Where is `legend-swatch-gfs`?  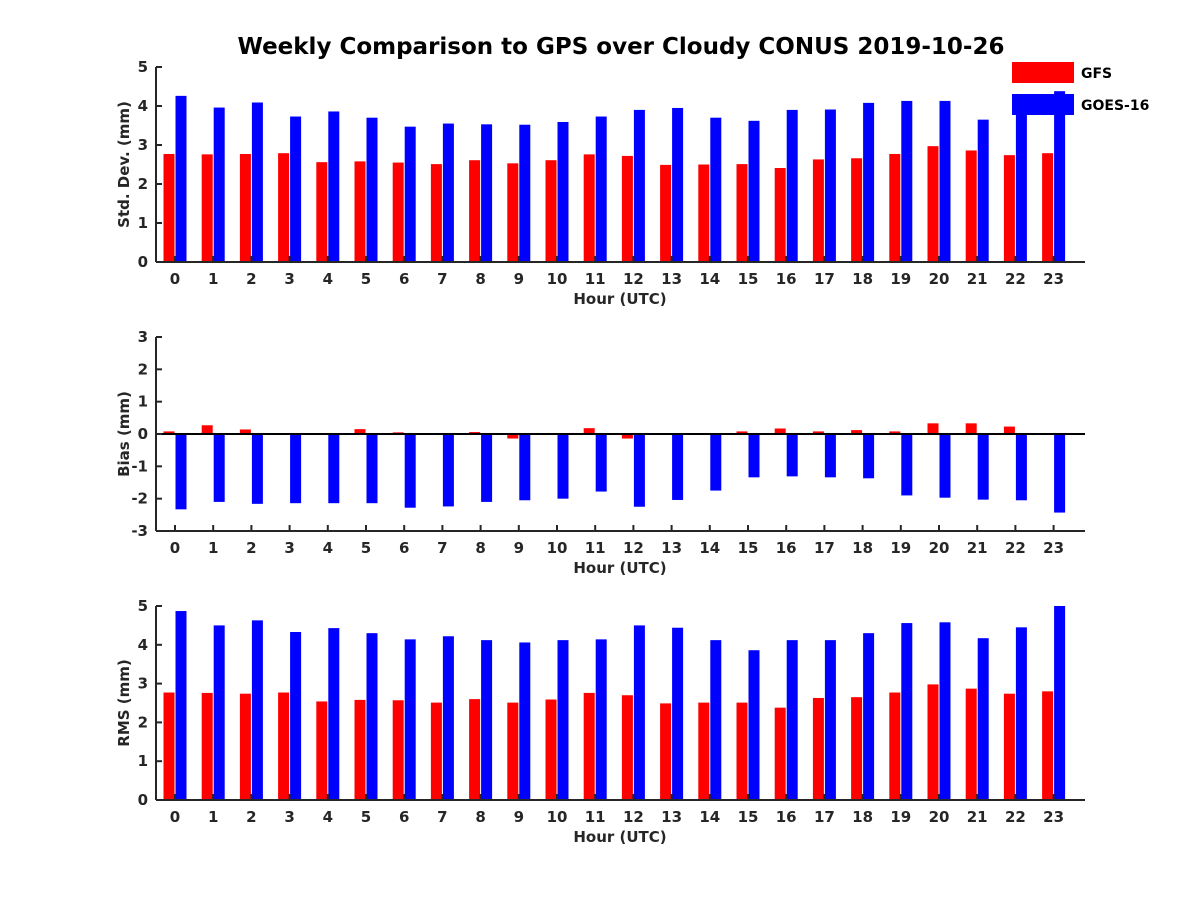 legend-swatch-gfs is located at coordinates (1043, 72).